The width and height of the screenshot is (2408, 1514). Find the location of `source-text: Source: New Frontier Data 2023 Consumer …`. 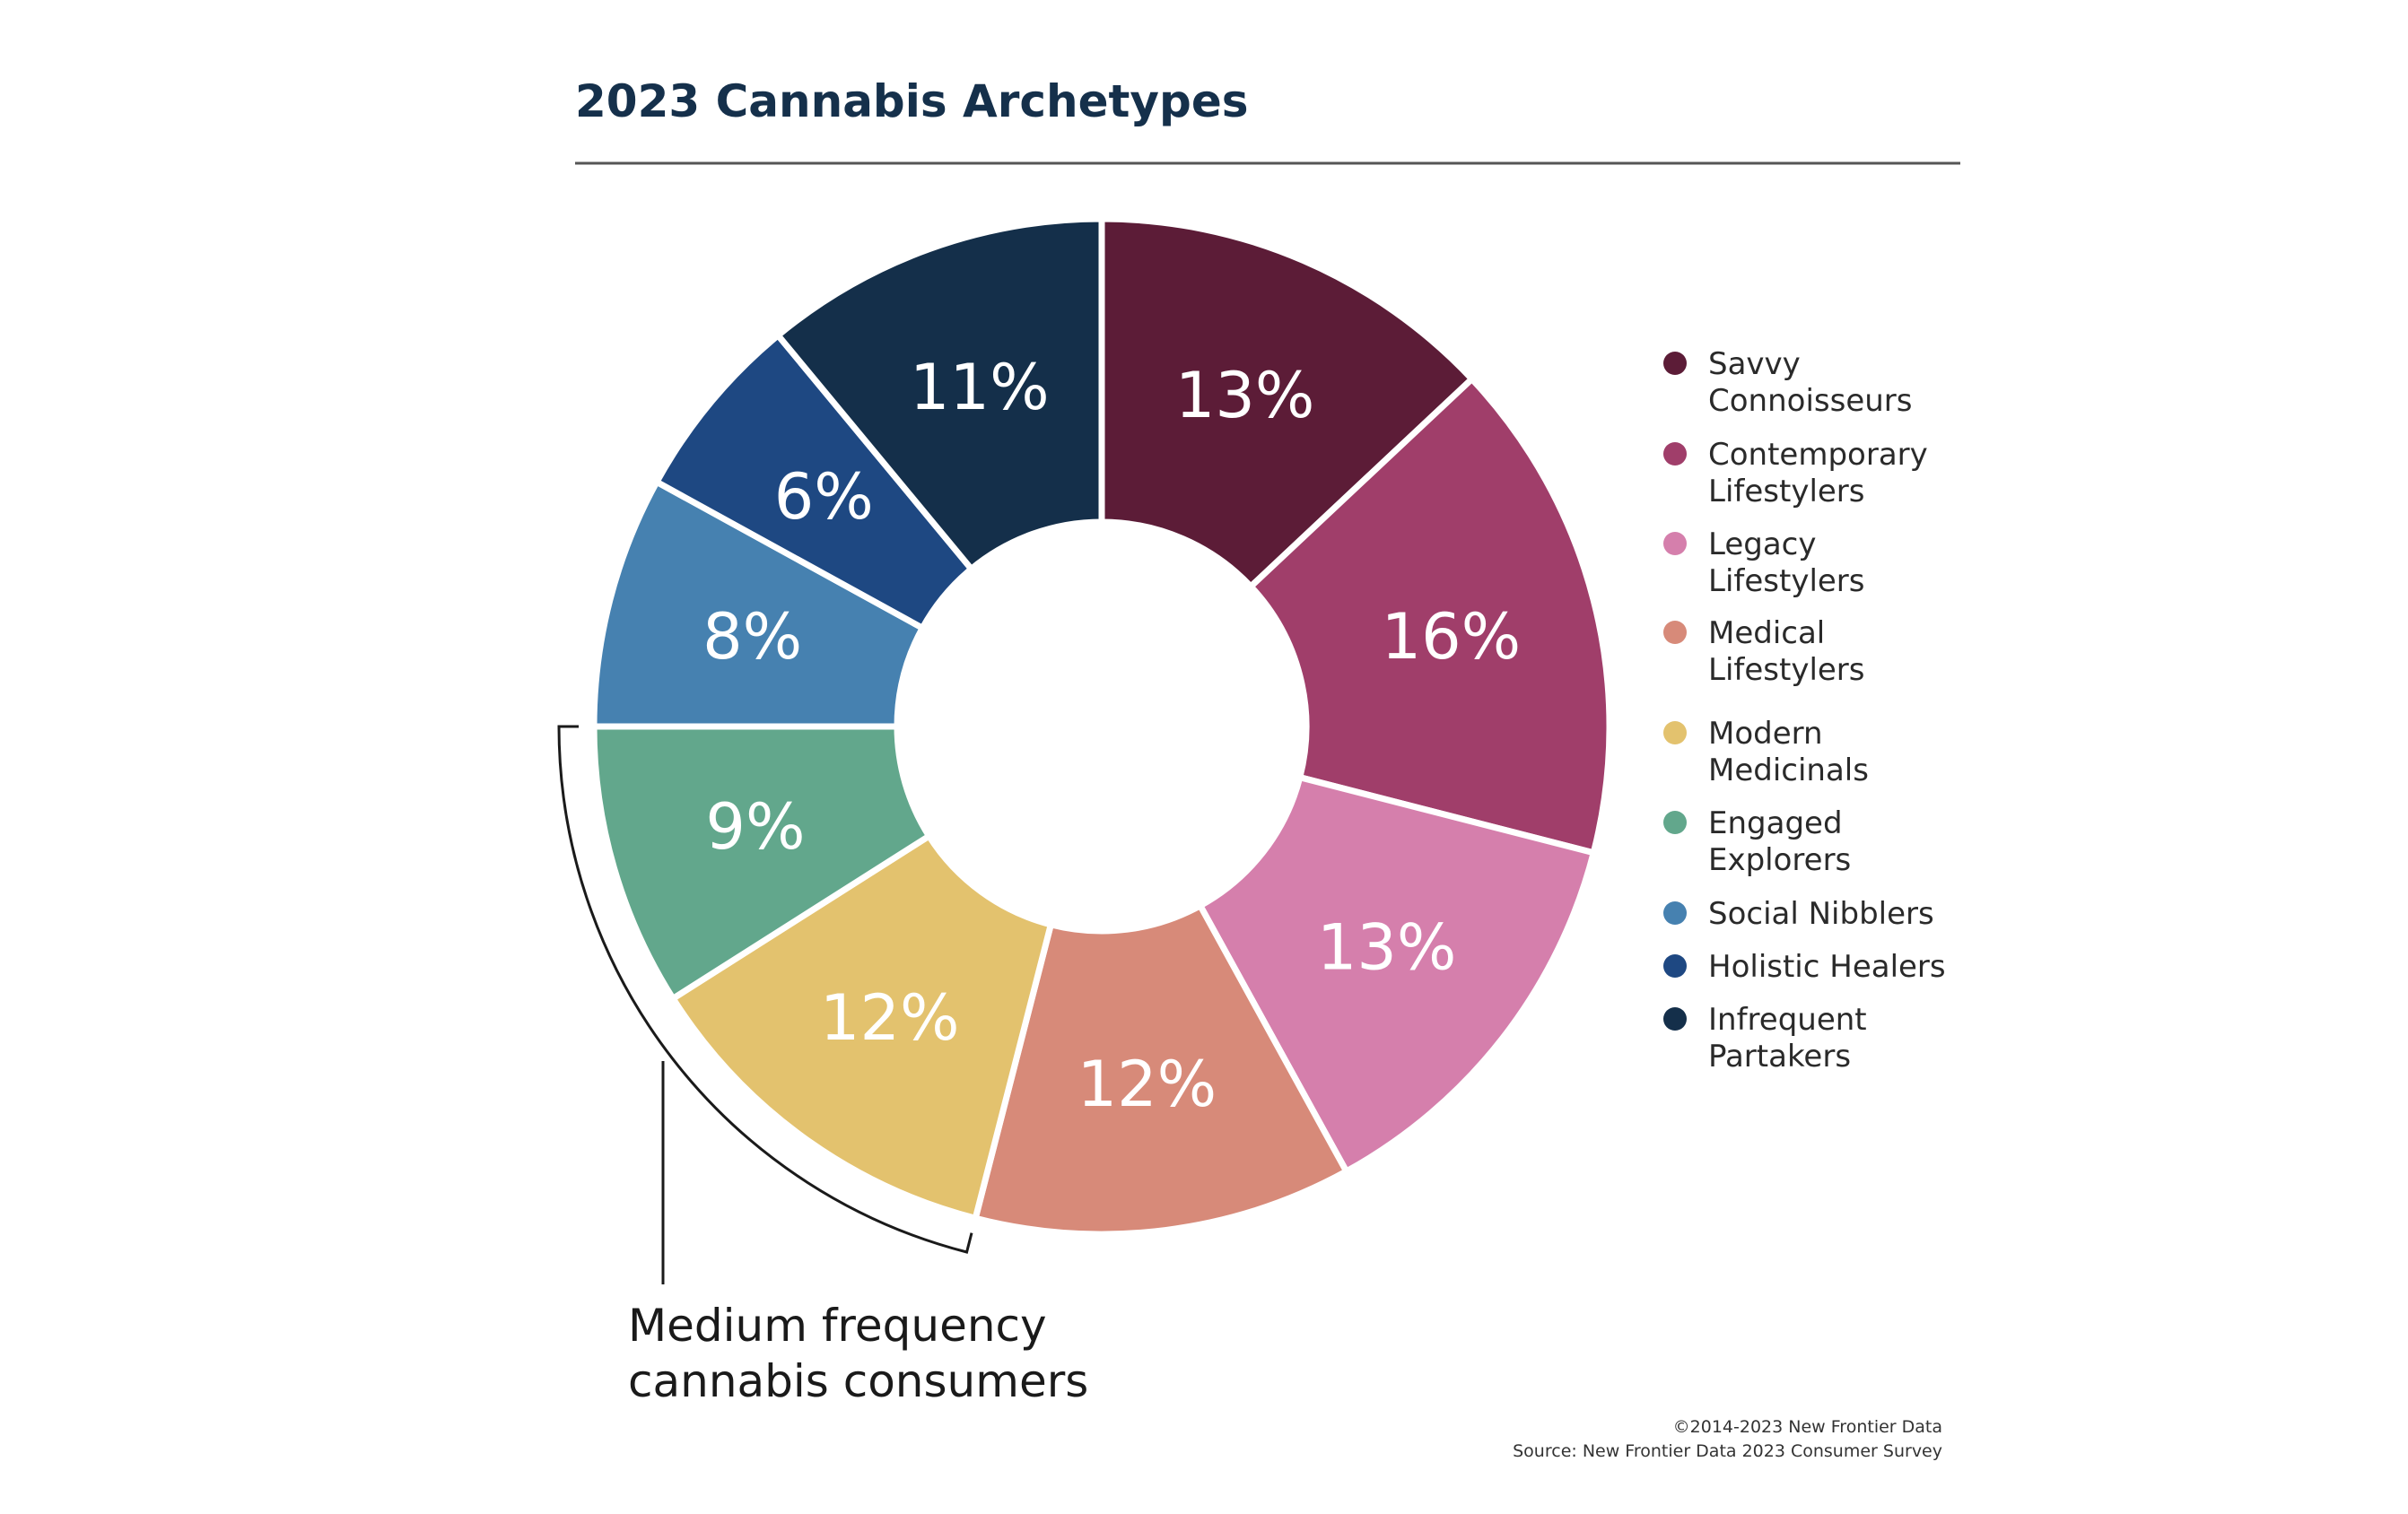

source-text: Source: New Frontier Data 2023 Consumer … is located at coordinates (1727, 1451).